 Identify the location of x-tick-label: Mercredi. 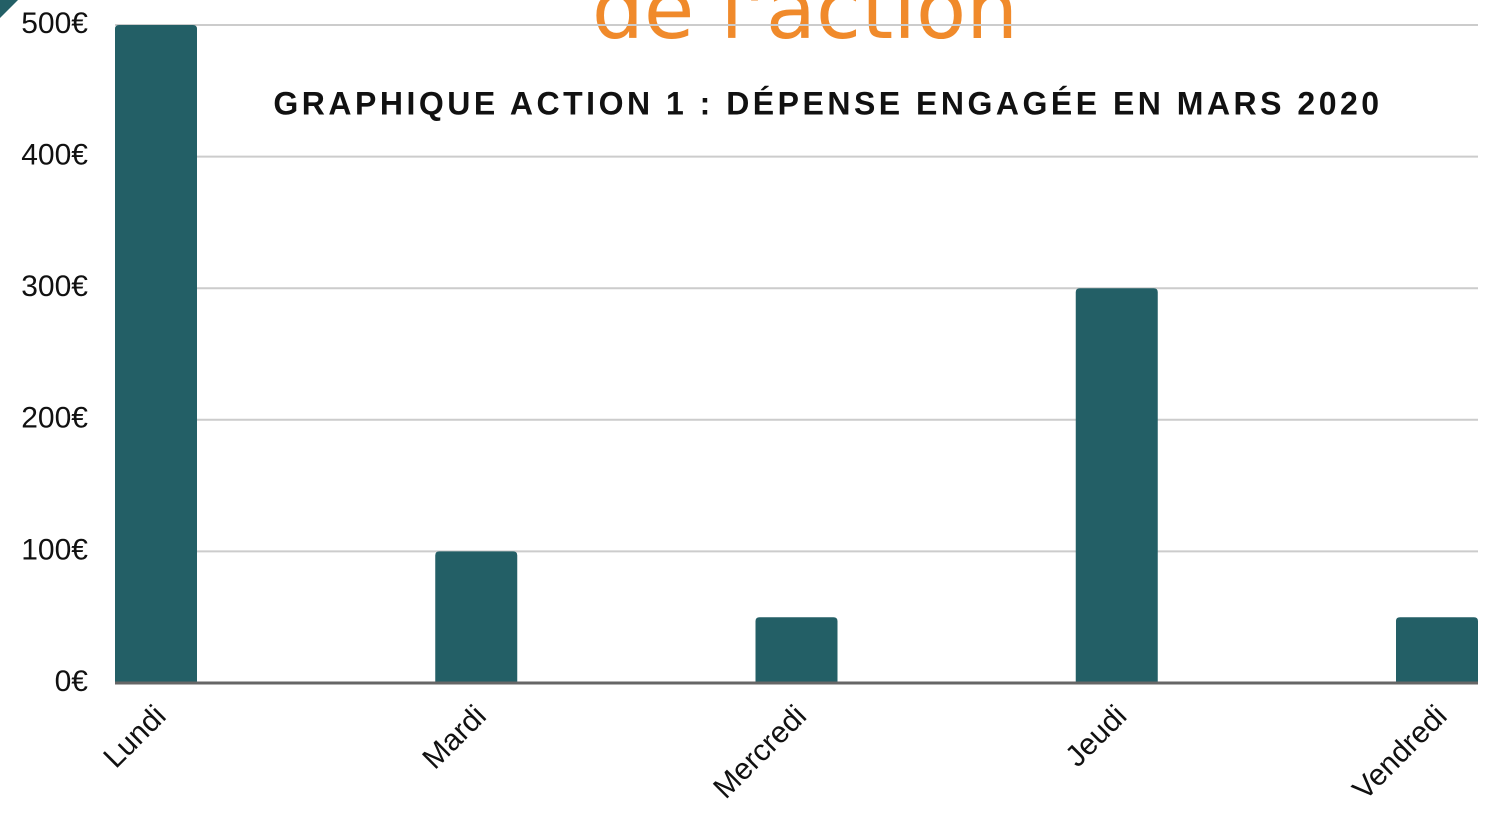
(760, 752).